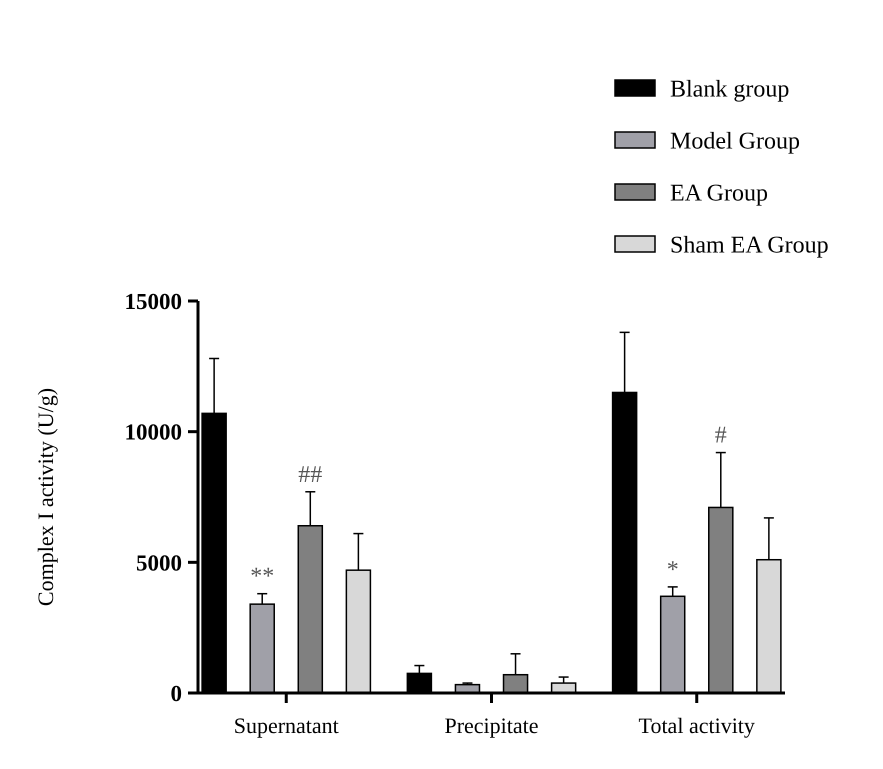 This screenshot has height=769, width=883. What do you see at coordinates (159, 563) in the screenshot?
I see `y-tick-label: 5000` at bounding box center [159, 563].